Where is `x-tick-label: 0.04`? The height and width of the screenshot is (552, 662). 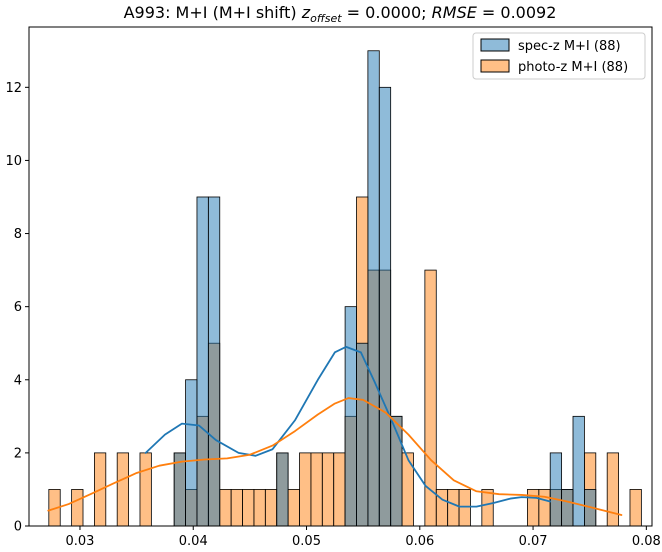
x-tick-label: 0.04 is located at coordinates (193, 541).